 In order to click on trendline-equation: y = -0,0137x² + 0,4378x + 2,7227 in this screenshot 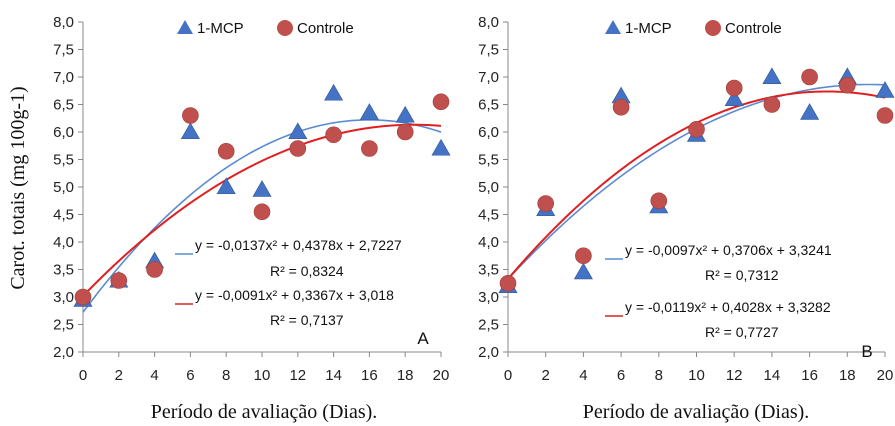, I will do `click(298, 245)`.